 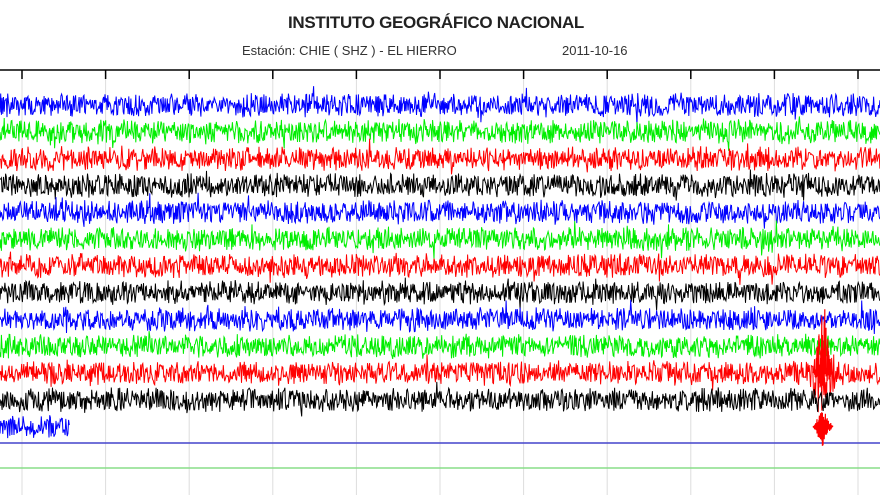 I want to click on chart-title: INSTITUTO GEOGRÁFICO NACIONAL, so click(x=436, y=22).